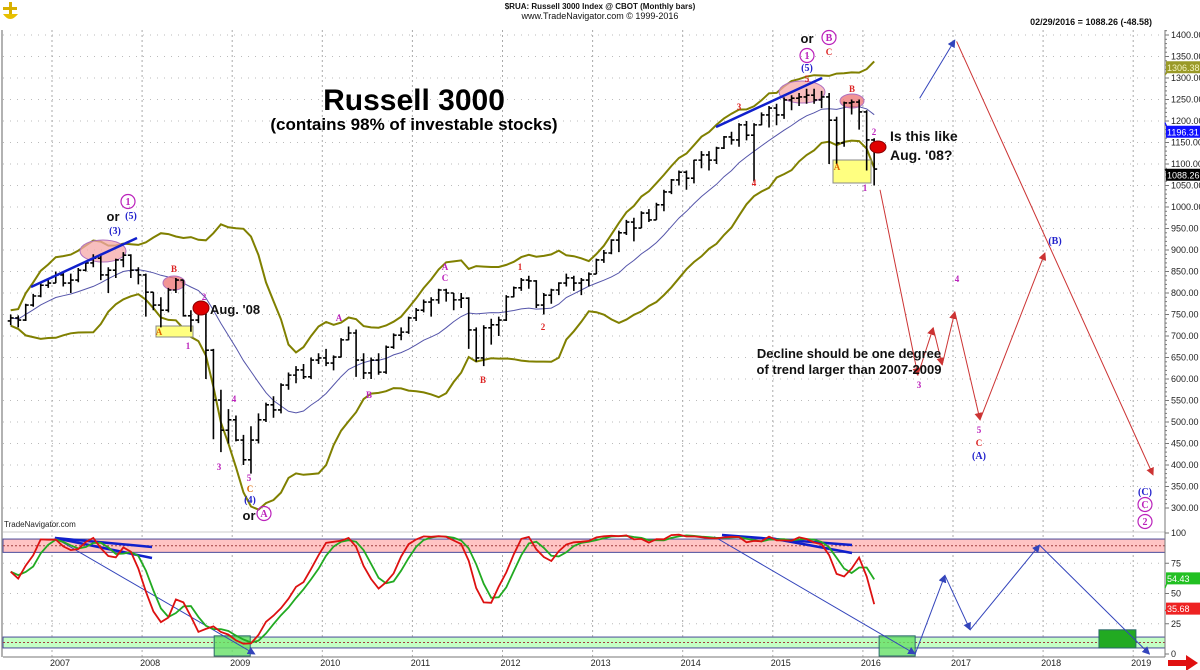 The height and width of the screenshot is (670, 1200). Describe the element at coordinates (874, 132) in the screenshot. I see `wave-label: 2` at that location.